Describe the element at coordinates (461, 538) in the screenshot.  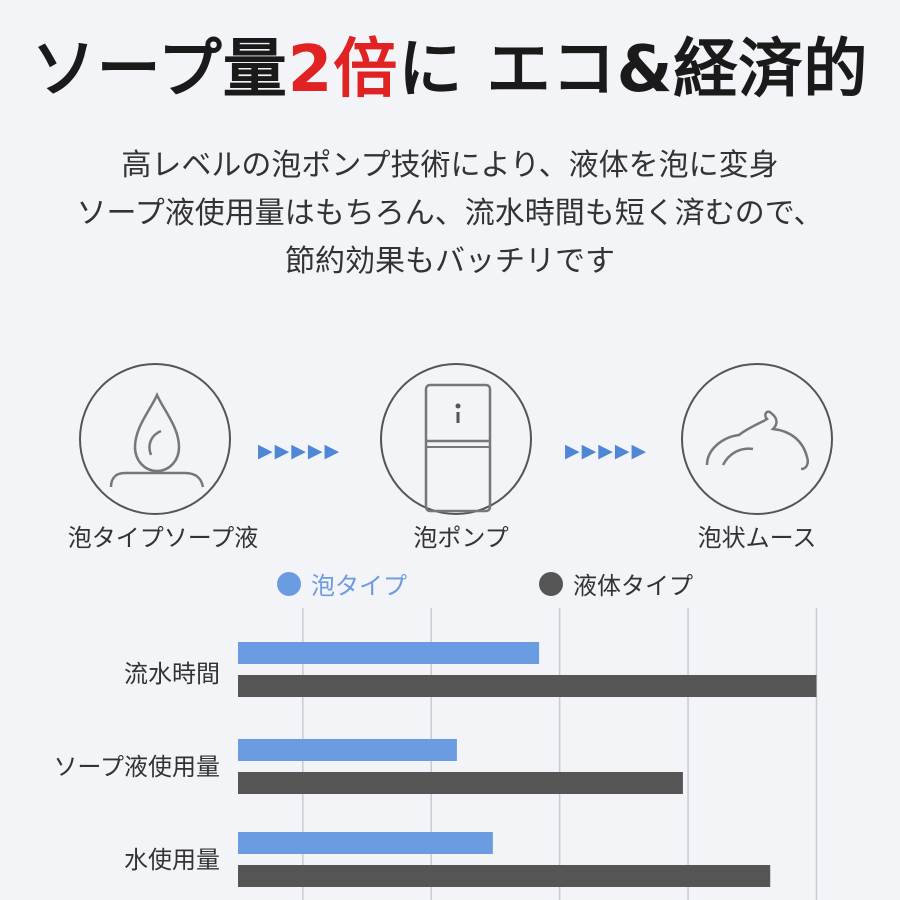
I see `step-label-pump: 泡ポンプ` at that location.